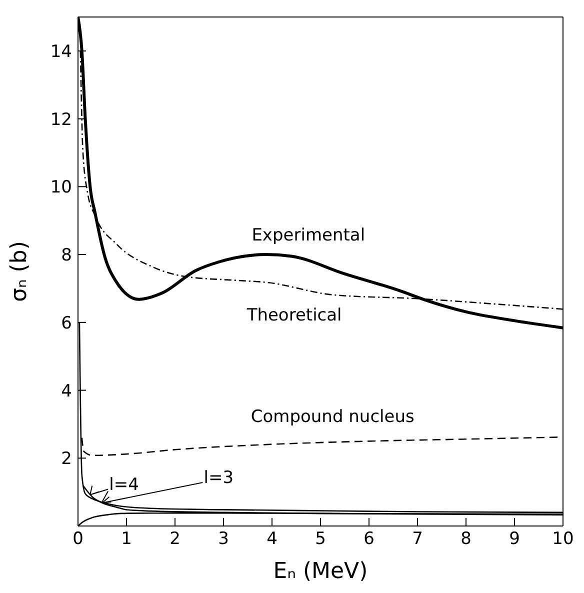 This screenshot has height=593, width=584. I want to click on x-tick-label: 1, so click(126, 539).